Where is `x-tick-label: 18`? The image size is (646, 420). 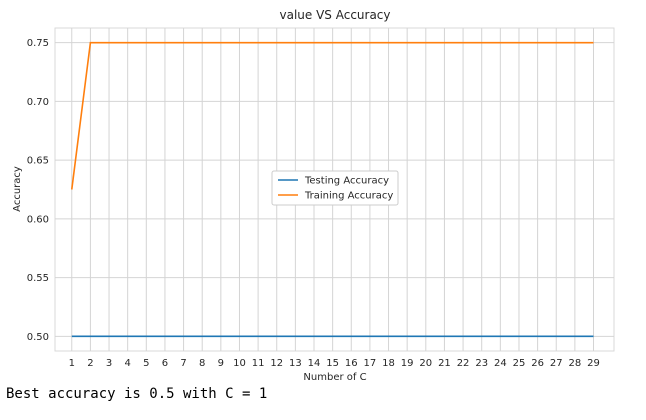
x-tick-label: 18 is located at coordinates (388, 363).